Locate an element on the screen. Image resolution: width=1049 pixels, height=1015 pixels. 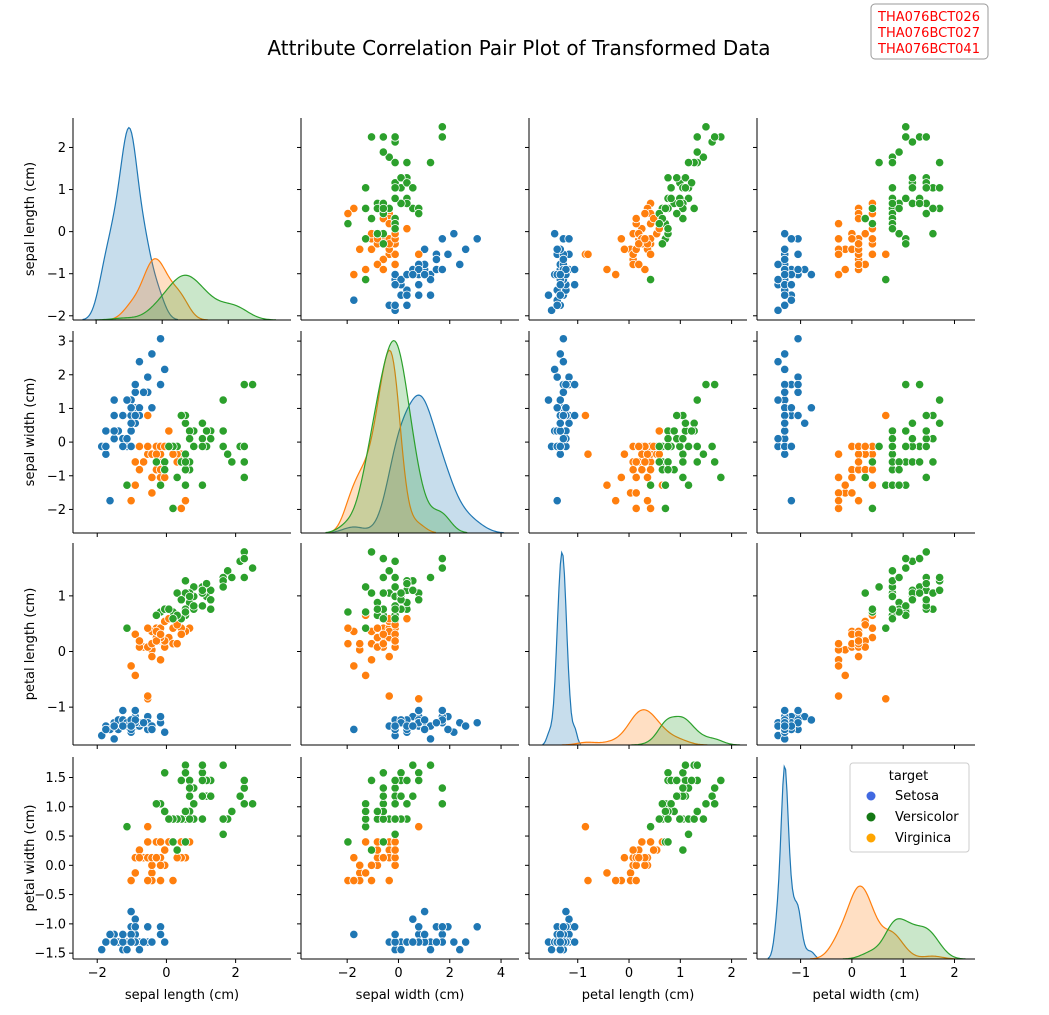
x-tick-label: 4 is located at coordinates (501, 973).